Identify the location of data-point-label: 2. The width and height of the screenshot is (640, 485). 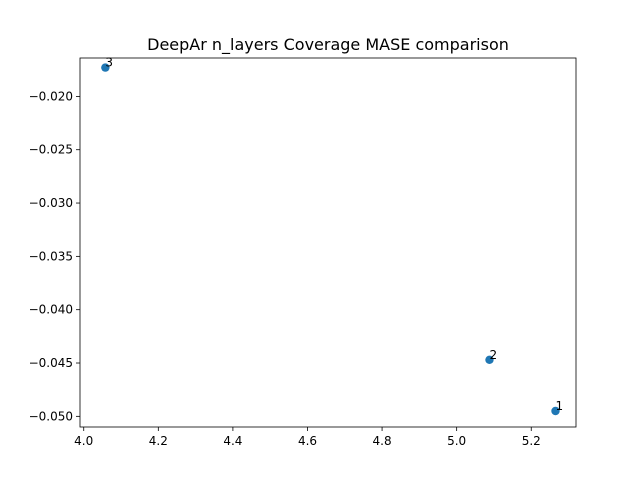
(493, 355).